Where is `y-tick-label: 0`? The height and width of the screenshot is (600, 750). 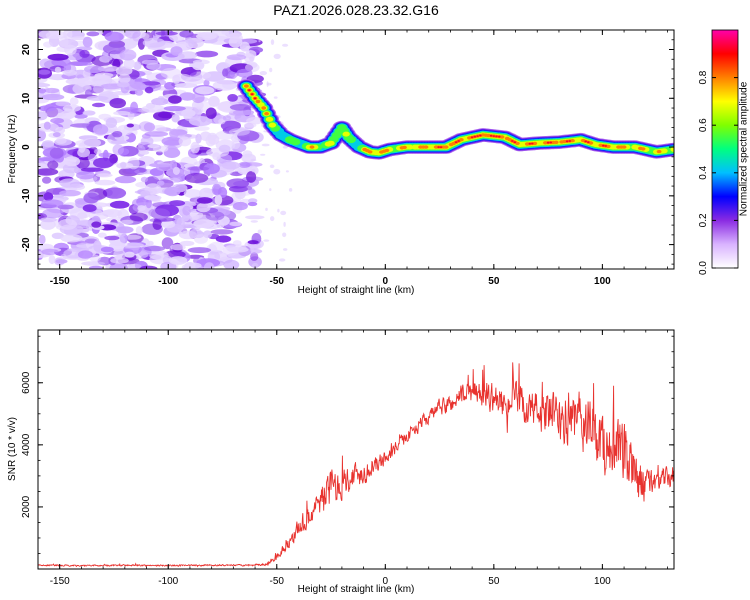 y-tick-label: 0 is located at coordinates (26, 147).